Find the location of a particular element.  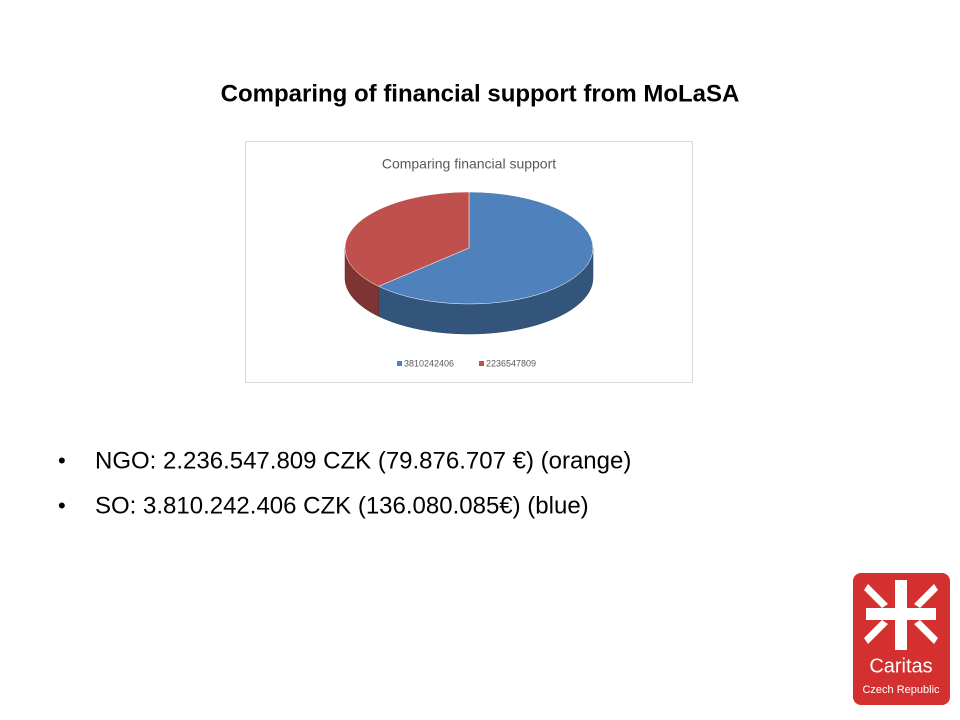

legend: 3810242406 2236547809 is located at coordinates (466, 363).